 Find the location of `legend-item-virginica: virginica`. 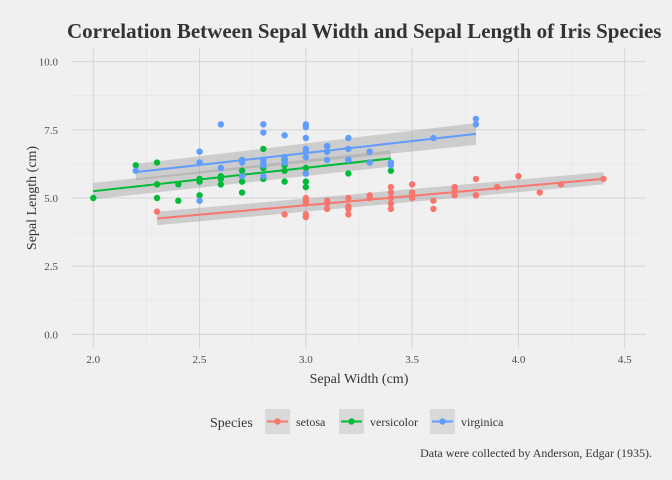

legend-item-virginica: virginica is located at coordinates (467, 421).